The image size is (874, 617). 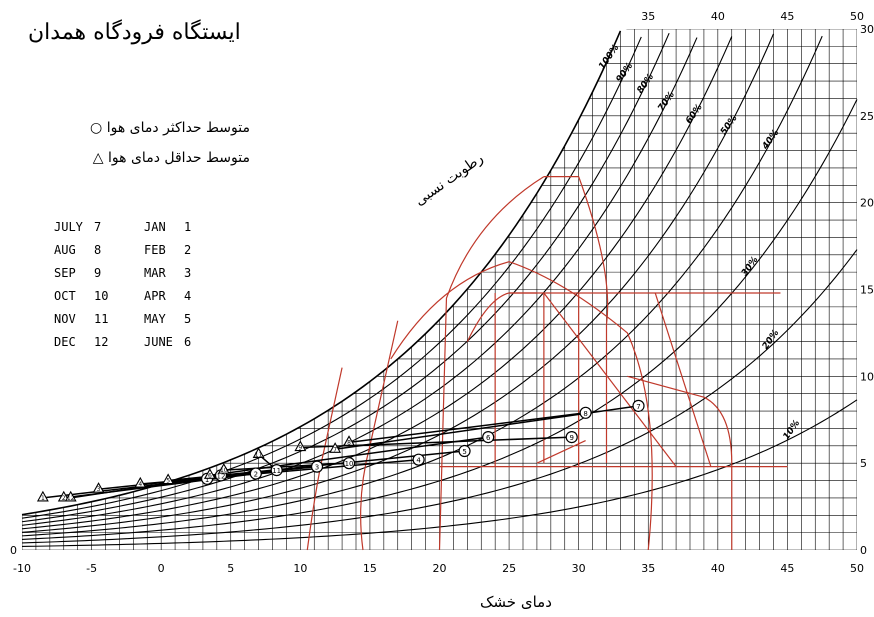 I want to click on max-point-label: 12, so click(x=221, y=476).